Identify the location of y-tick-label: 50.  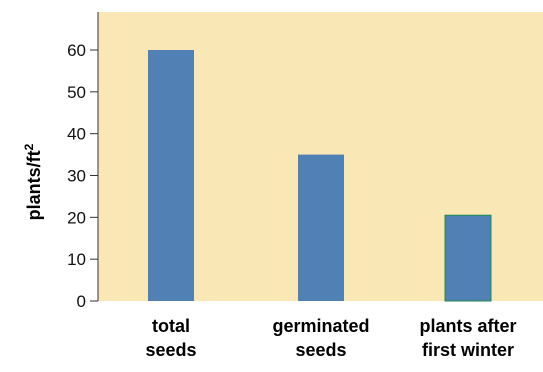
(76, 92).